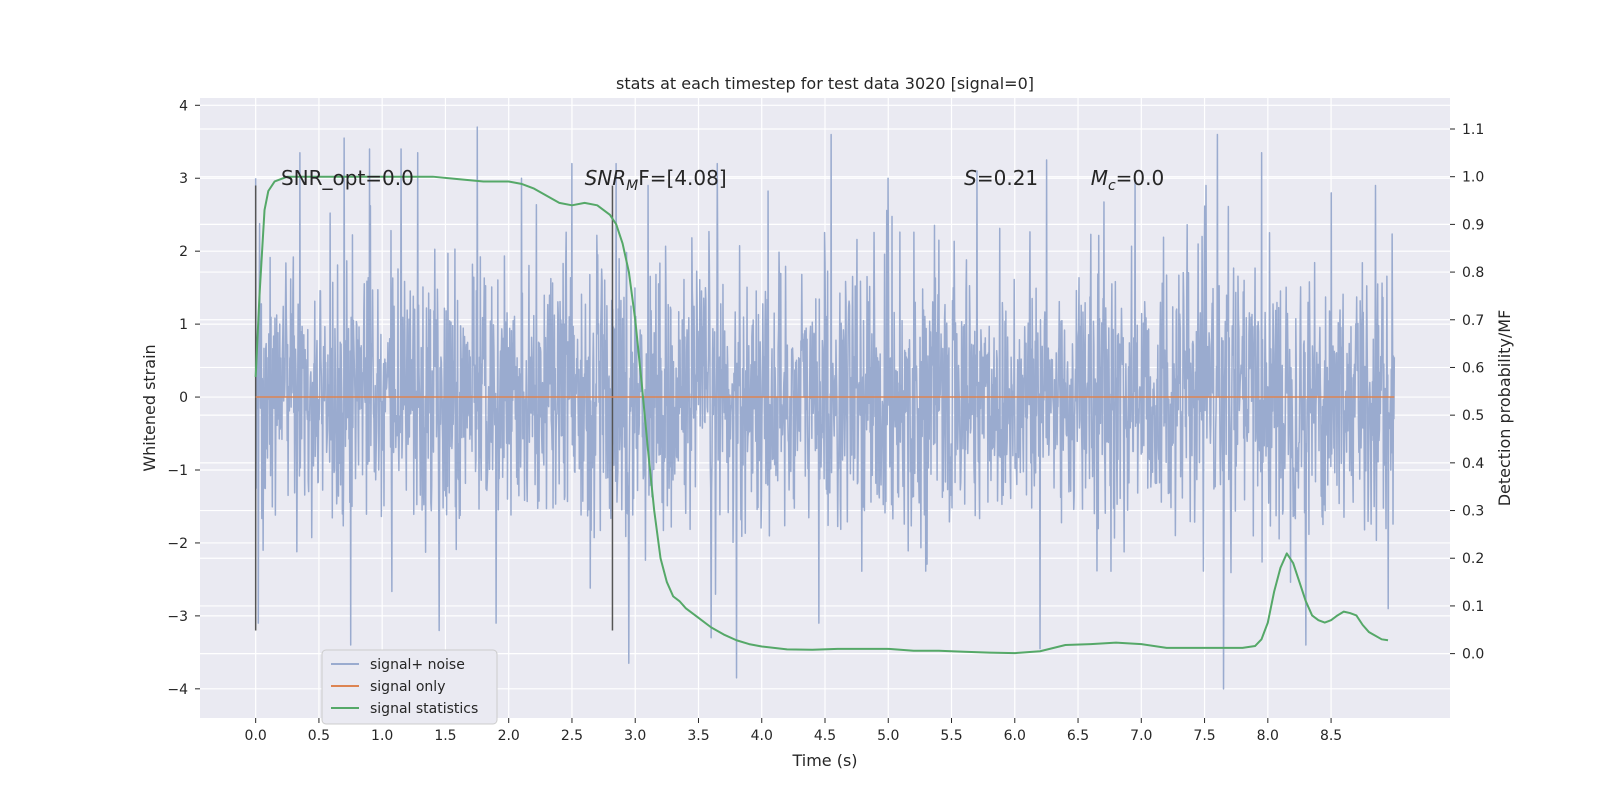 The image size is (1600, 804). What do you see at coordinates (1001, 178) in the screenshot?
I see `annotation-s-stat: S=0.21` at bounding box center [1001, 178].